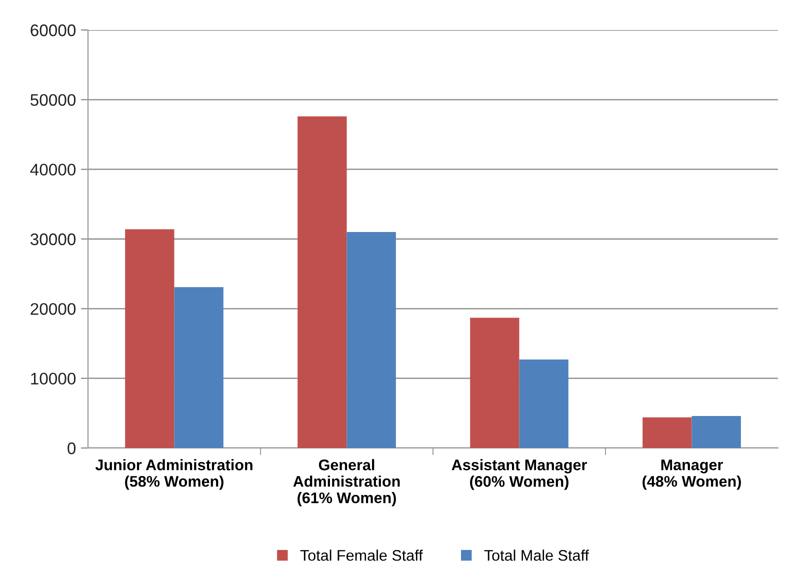 This screenshot has height=579, width=791. What do you see at coordinates (691, 475) in the screenshot?
I see `x-tick-label: Manager (48% Women)` at bounding box center [691, 475].